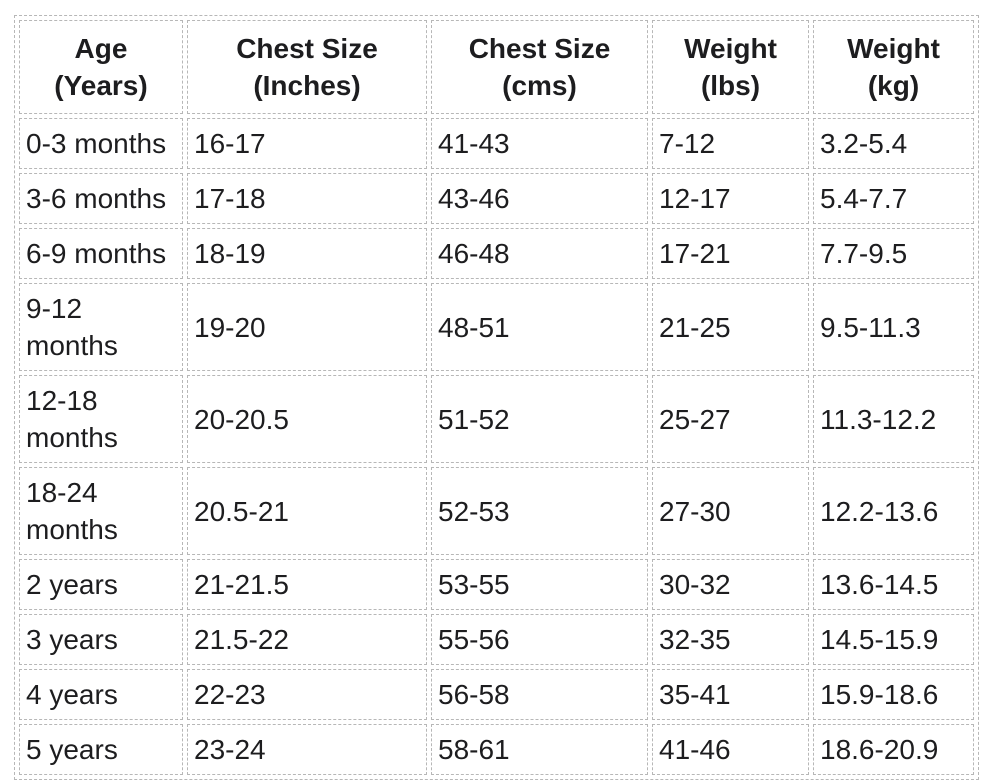 Image resolution: width=991 pixels, height=780 pixels. What do you see at coordinates (730, 639) in the screenshot?
I see `cell-weight-lbs: 32-35` at bounding box center [730, 639].